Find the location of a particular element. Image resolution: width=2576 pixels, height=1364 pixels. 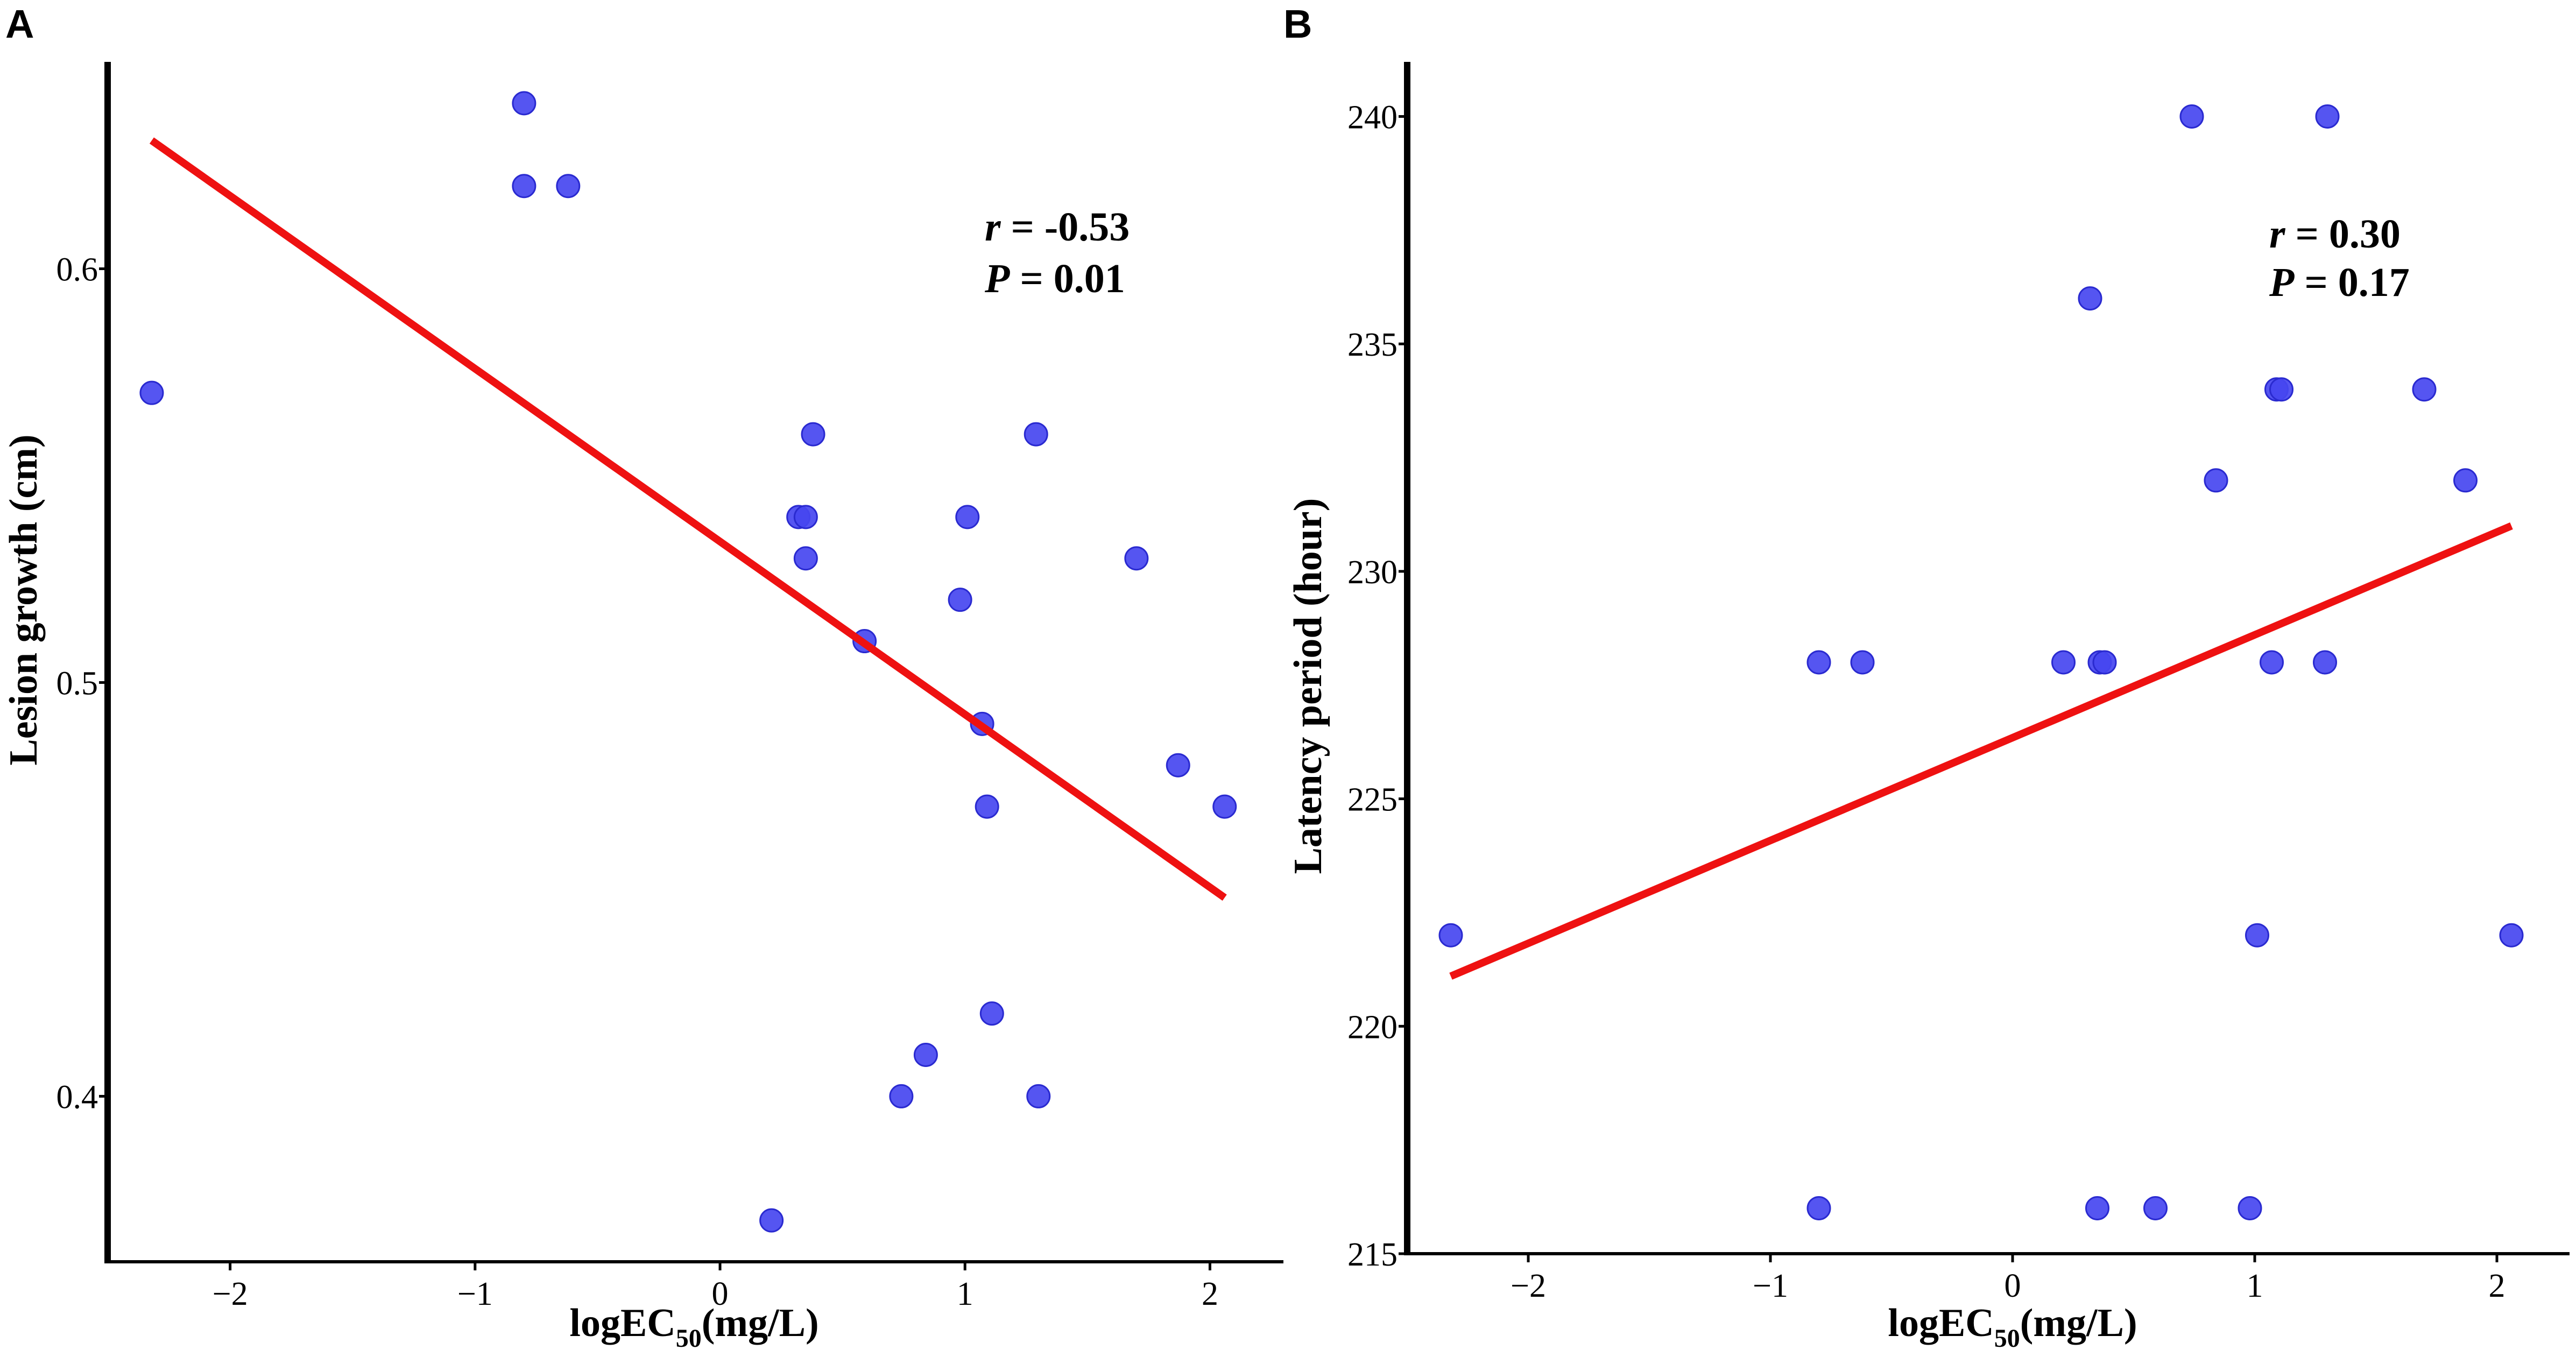

panel-a-r-stat: r = -0.53 is located at coordinates (1057, 227).